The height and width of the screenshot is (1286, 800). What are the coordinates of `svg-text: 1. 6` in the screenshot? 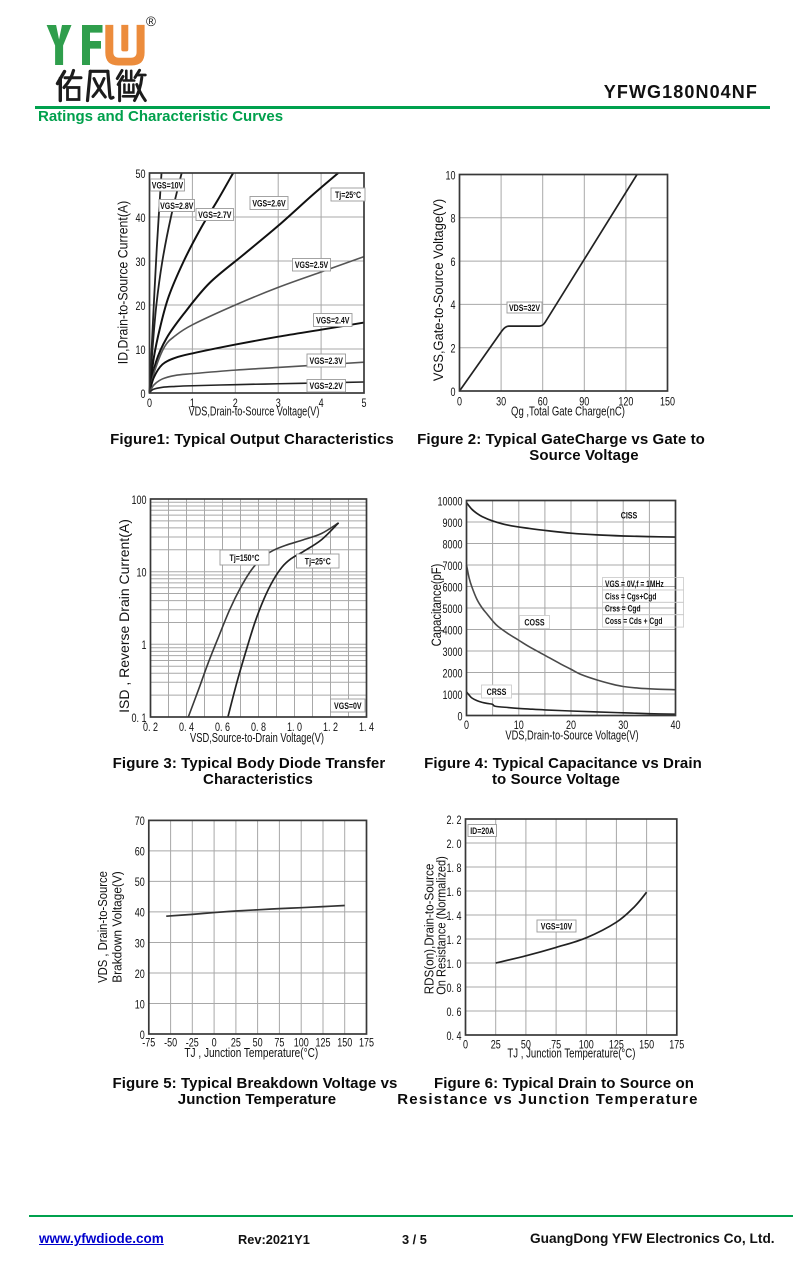 It's located at (454, 893).